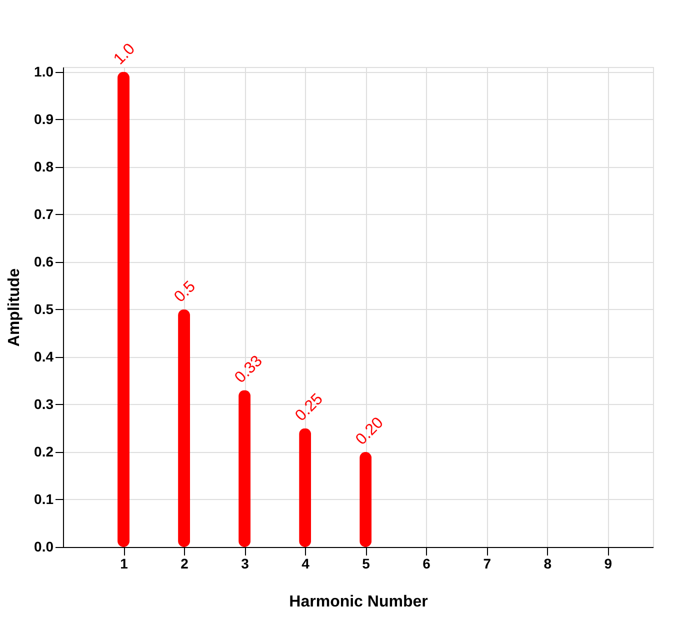 Image resolution: width=694 pixels, height=644 pixels. I want to click on data-label: 1.0, so click(124, 54).